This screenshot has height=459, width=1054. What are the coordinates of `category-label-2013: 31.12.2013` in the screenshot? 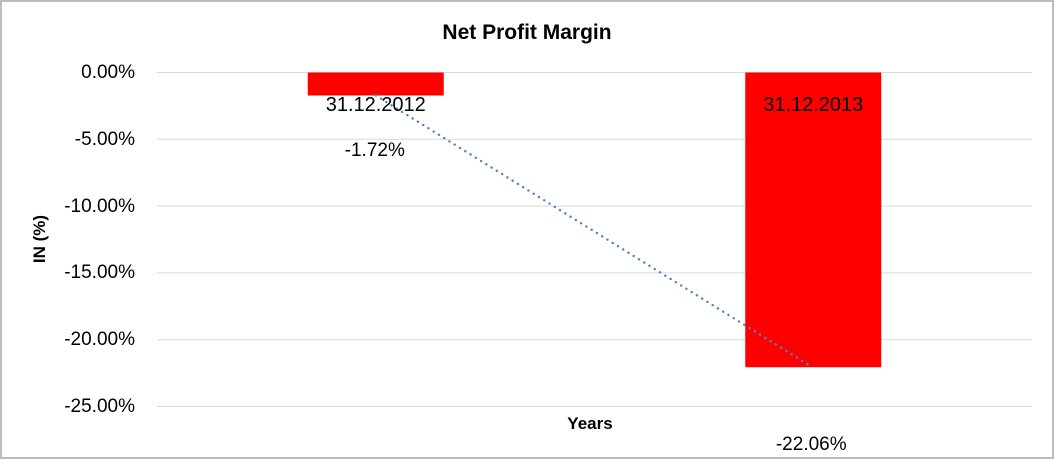 It's located at (813, 105).